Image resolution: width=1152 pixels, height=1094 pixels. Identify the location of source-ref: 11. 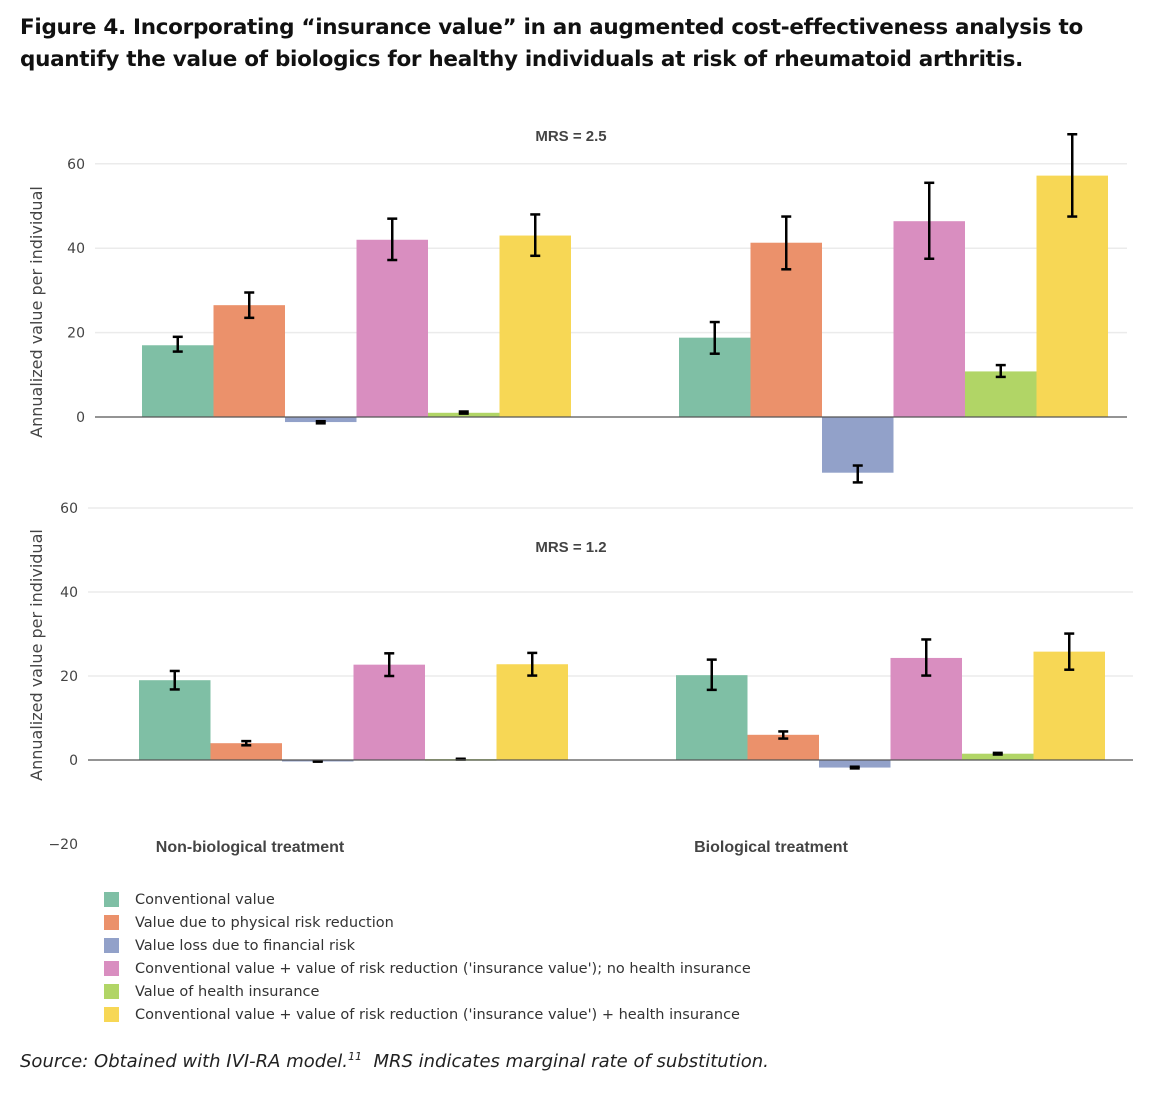
(355, 1056).